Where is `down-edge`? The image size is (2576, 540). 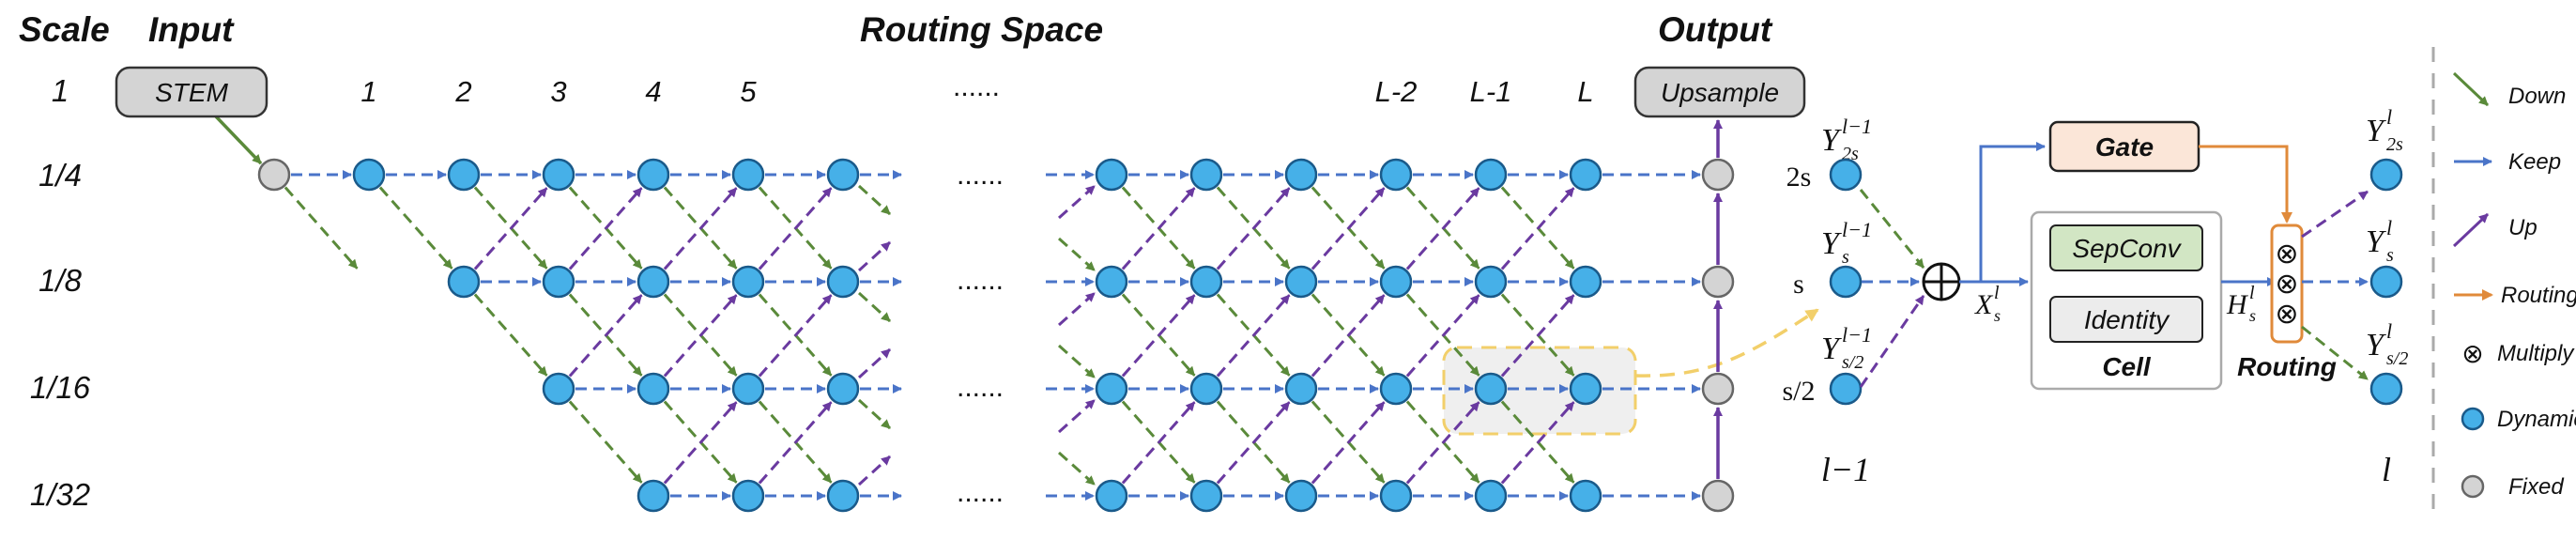
down-edge is located at coordinates (322, 228).